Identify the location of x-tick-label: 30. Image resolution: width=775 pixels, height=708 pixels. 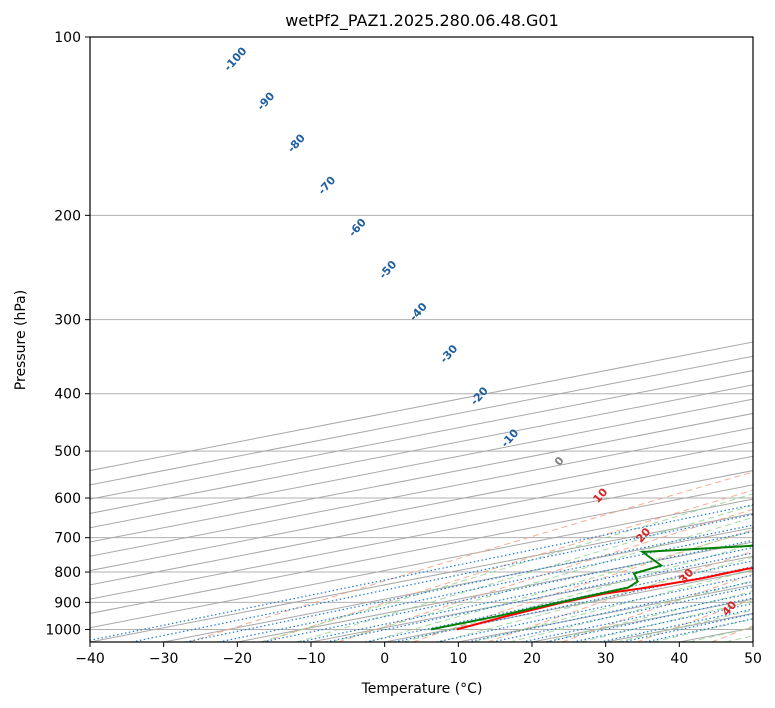
(606, 659).